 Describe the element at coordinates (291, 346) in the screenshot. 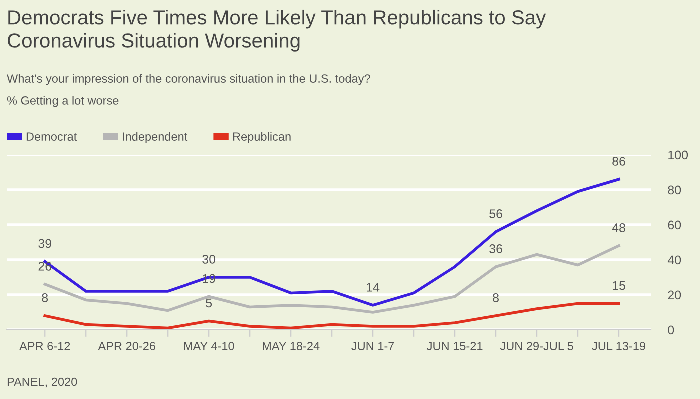

I see `x-tick-label: MAY 18-24` at that location.